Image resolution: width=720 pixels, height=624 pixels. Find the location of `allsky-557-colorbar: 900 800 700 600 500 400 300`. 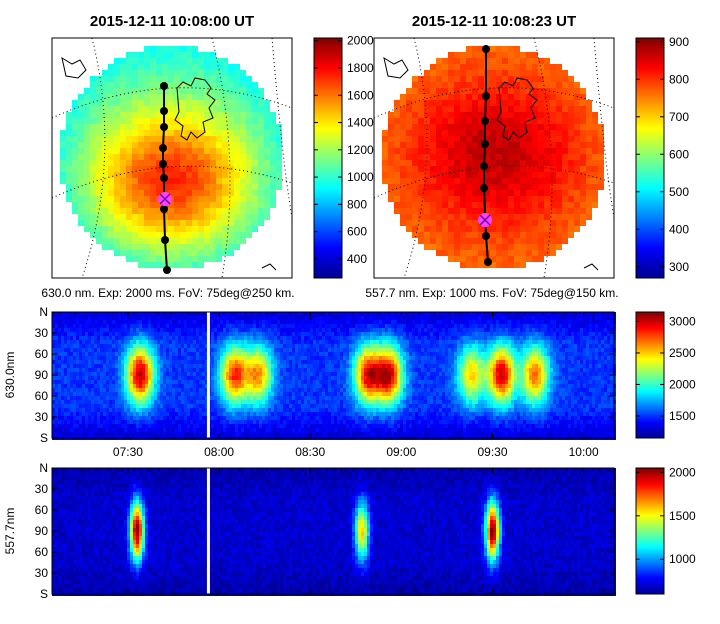

allsky-557-colorbar: 900 800 700 600 500 400 300 is located at coordinates (662, 157).